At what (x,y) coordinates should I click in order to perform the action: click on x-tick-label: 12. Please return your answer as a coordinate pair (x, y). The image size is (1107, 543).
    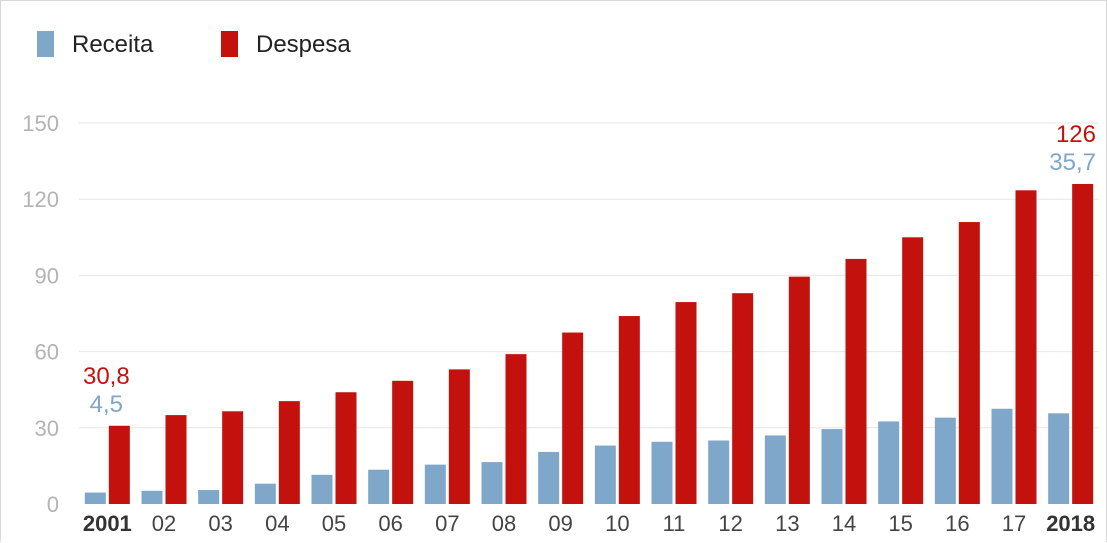
    Looking at the image, I should click on (730, 523).